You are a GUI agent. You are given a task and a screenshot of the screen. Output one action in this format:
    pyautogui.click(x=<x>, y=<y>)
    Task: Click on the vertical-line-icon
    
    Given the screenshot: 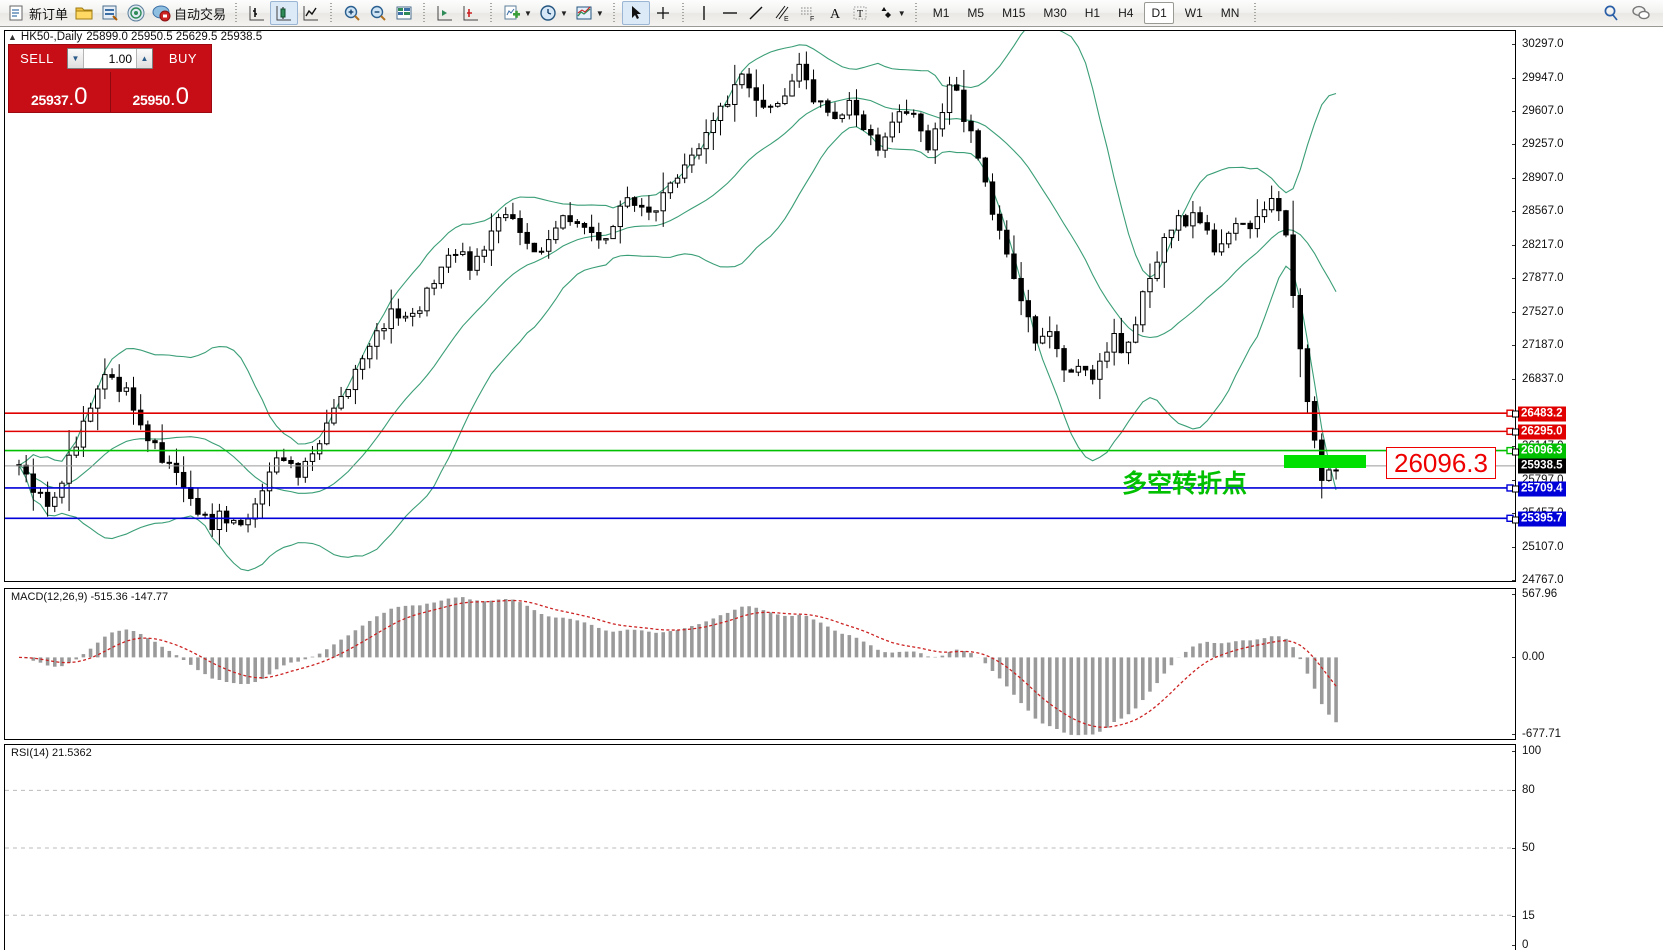 What is the action you would take?
    pyautogui.click(x=704, y=13)
    